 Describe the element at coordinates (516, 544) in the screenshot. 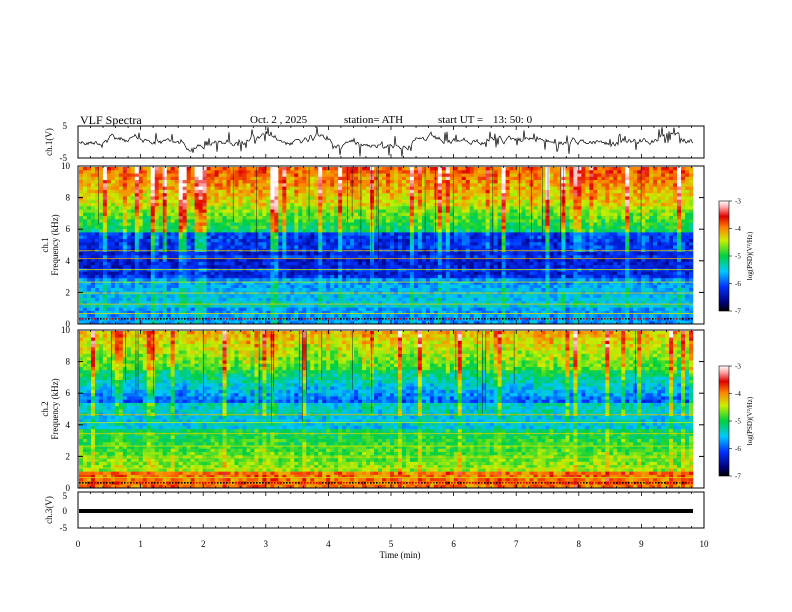

I see `time-tick-label: 7` at that location.